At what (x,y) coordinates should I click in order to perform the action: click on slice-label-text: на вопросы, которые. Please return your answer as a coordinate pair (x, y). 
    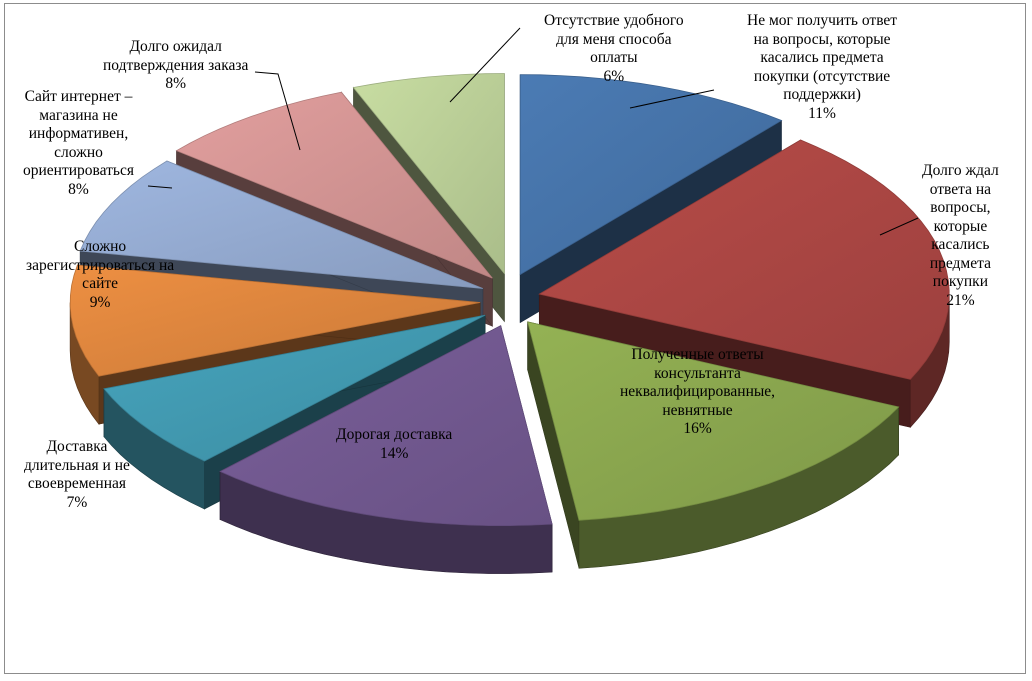
    Looking at the image, I should click on (822, 39).